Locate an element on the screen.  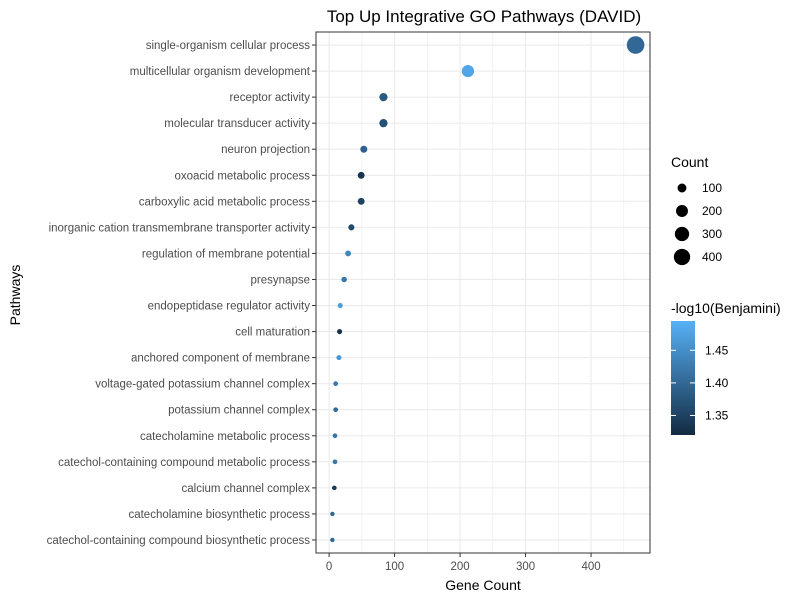
size-legend-title: Count is located at coordinates (689, 162).